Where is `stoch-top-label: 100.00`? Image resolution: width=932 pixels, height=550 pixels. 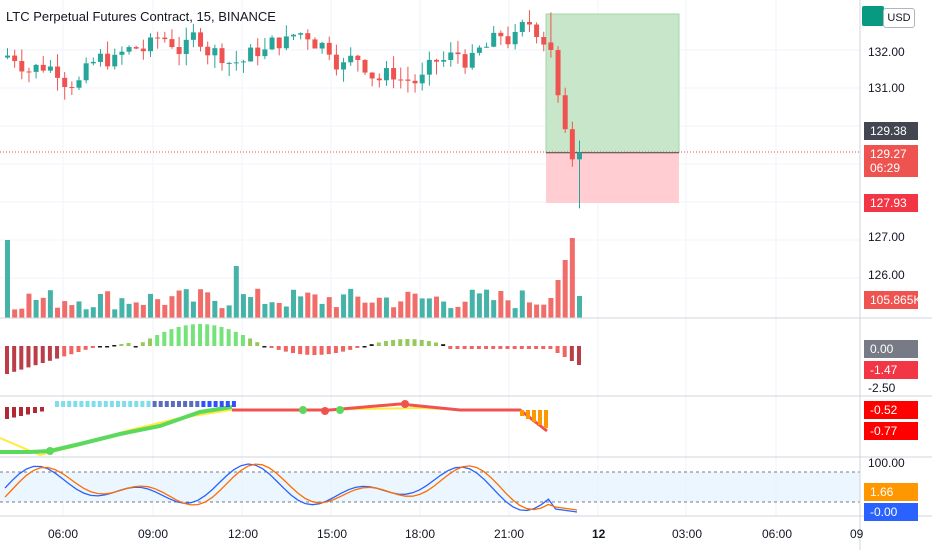
stoch-top-label: 100.00 is located at coordinates (886, 463).